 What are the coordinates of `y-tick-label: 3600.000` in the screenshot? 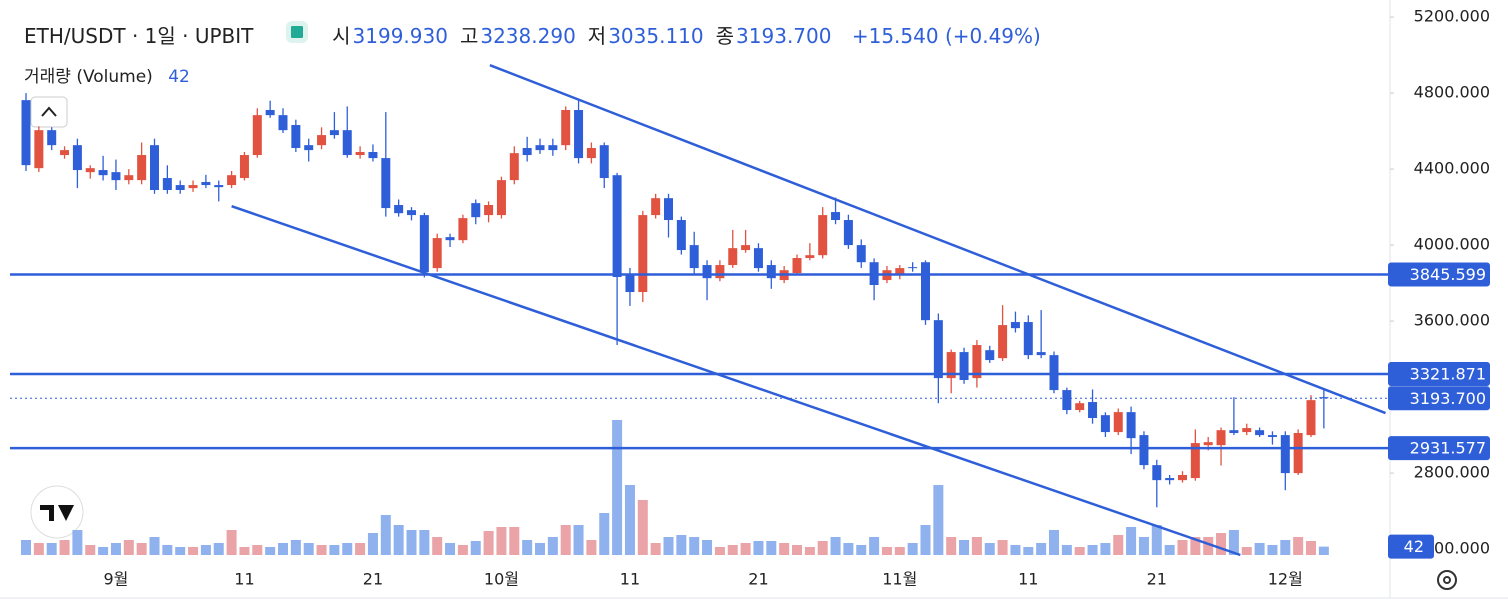 It's located at (1452, 320).